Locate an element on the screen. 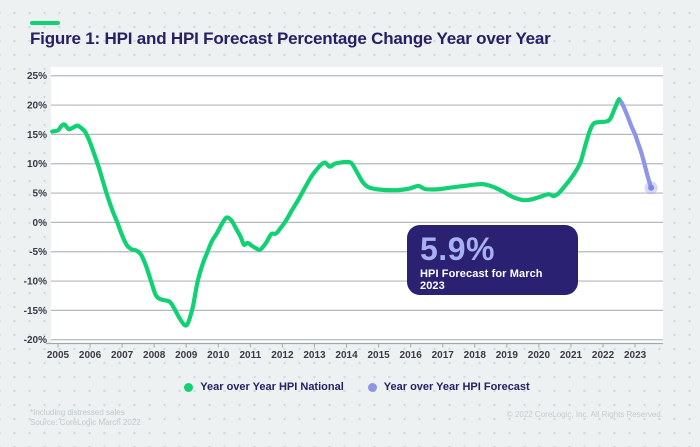 The height and width of the screenshot is (447, 700). y-axis-tick-label: 5% is located at coordinates (40, 194).